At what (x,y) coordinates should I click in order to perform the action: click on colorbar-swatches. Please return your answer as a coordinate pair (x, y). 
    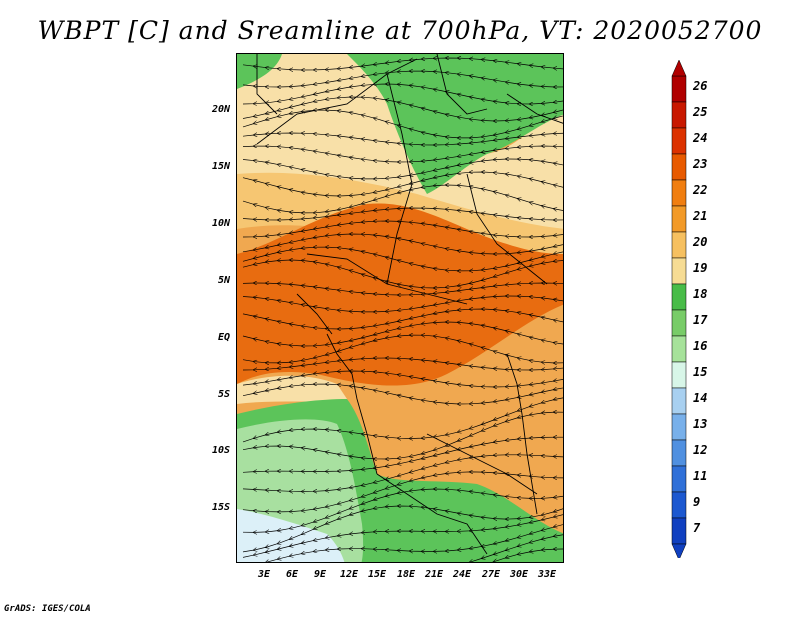
    Looking at the image, I should click on (679, 308).